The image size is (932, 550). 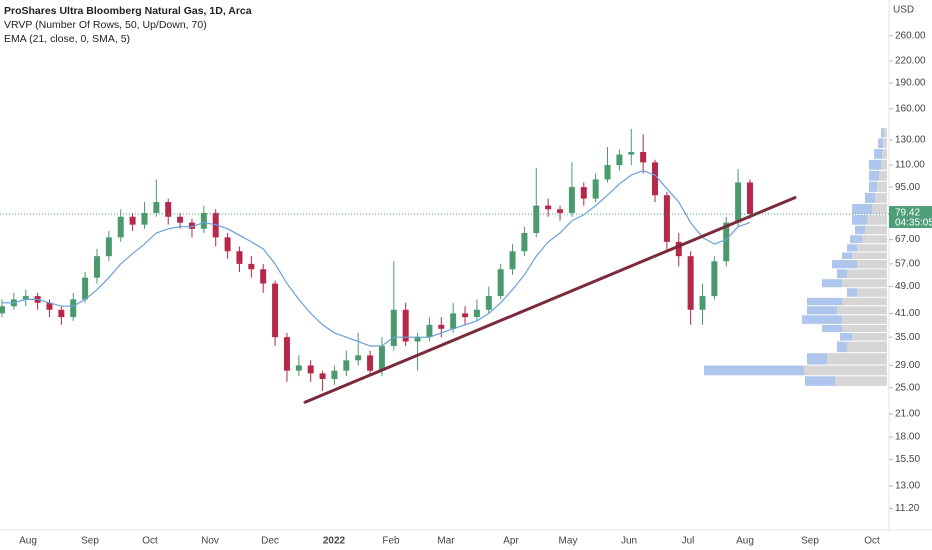 What do you see at coordinates (910, 140) in the screenshot?
I see `y-tick-label: 130.00` at bounding box center [910, 140].